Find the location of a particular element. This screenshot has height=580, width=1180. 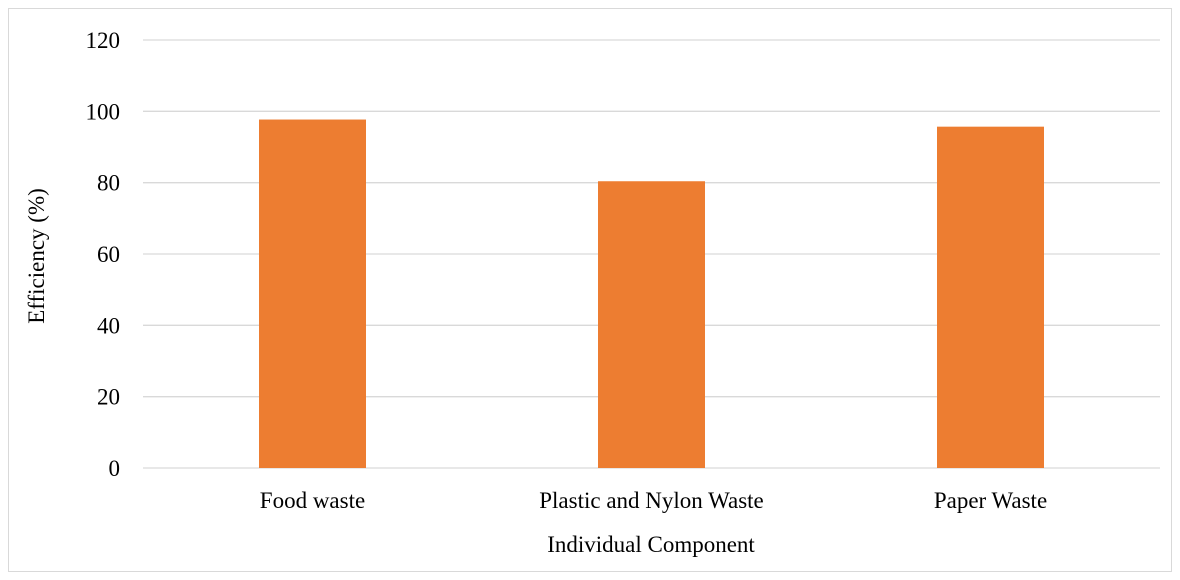

y-tick-label: 80 is located at coordinates (108, 183).